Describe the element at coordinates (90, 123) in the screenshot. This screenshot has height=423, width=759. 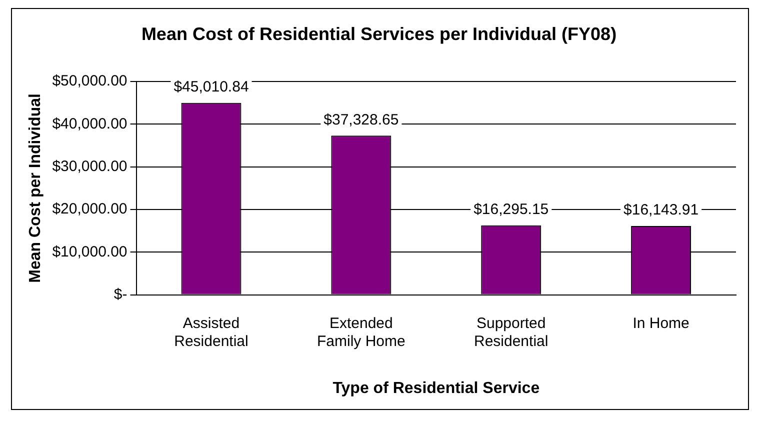
I see `y-tick-label: $40,000.00` at that location.